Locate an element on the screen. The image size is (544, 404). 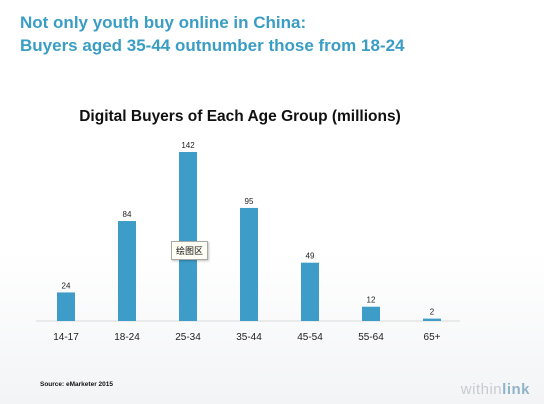
source-note: Source: eMarketer 2015 is located at coordinates (76, 384).